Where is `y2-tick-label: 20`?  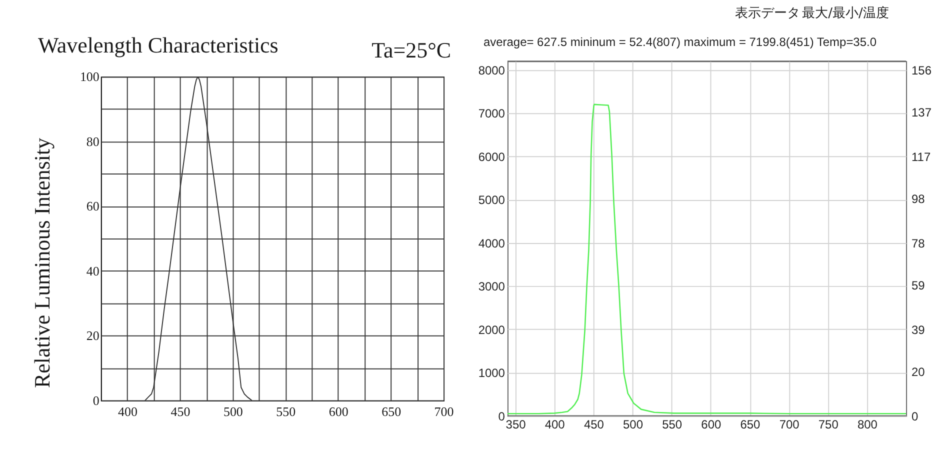
y2-tick-label: 20 is located at coordinates (919, 371).